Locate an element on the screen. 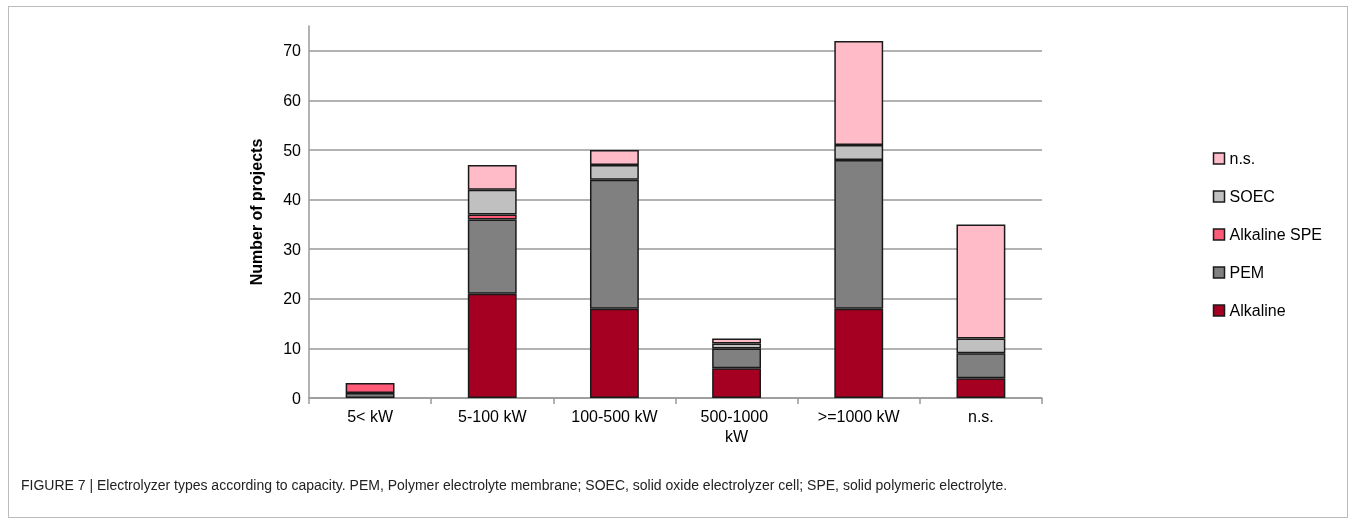 Image resolution: width=1358 pixels, height=529 pixels. legend-label: Alkaline SPE is located at coordinates (1276, 234).